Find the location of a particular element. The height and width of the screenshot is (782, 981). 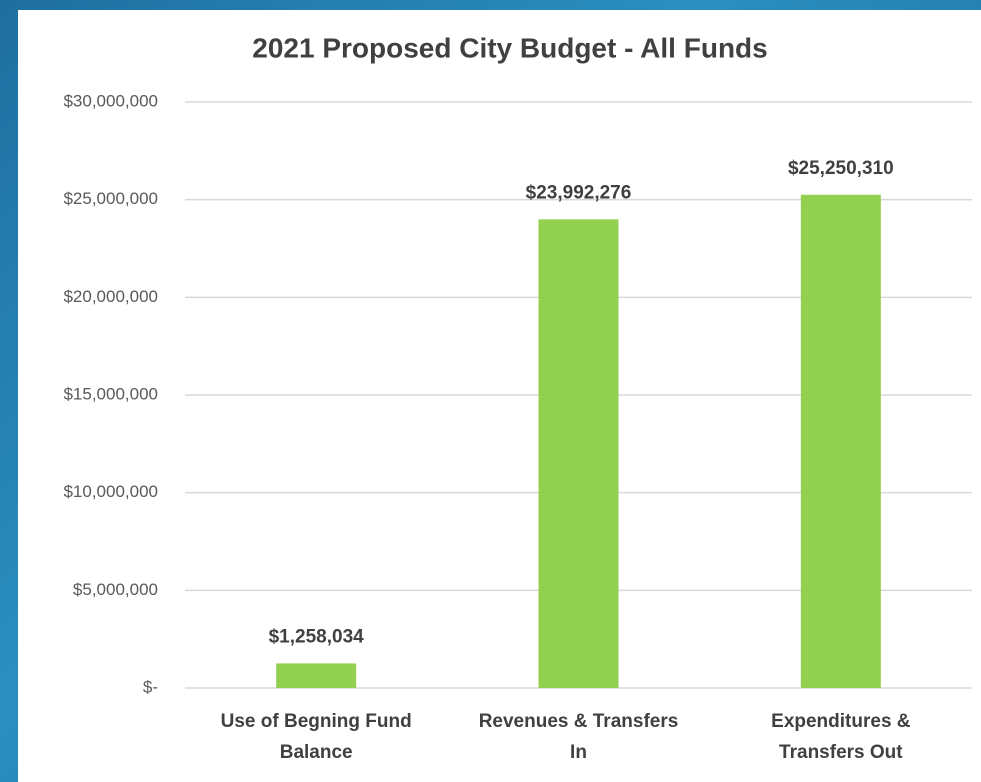

value-label: $1,258,034 is located at coordinates (317, 636).